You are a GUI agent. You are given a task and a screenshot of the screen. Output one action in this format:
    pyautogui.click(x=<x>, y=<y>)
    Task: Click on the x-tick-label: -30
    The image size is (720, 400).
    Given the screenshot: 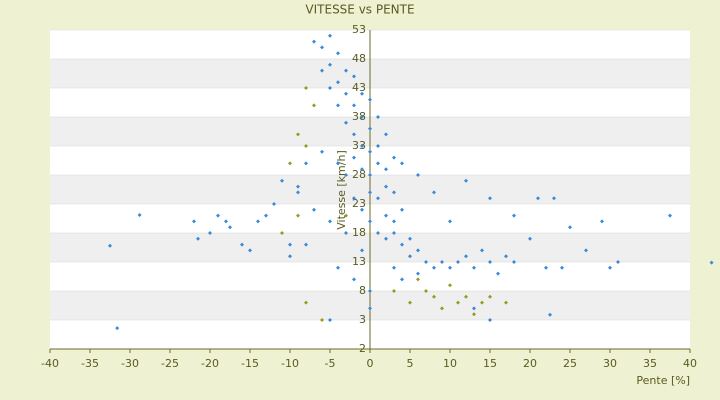 What is the action you would take?
    pyautogui.click(x=130, y=363)
    